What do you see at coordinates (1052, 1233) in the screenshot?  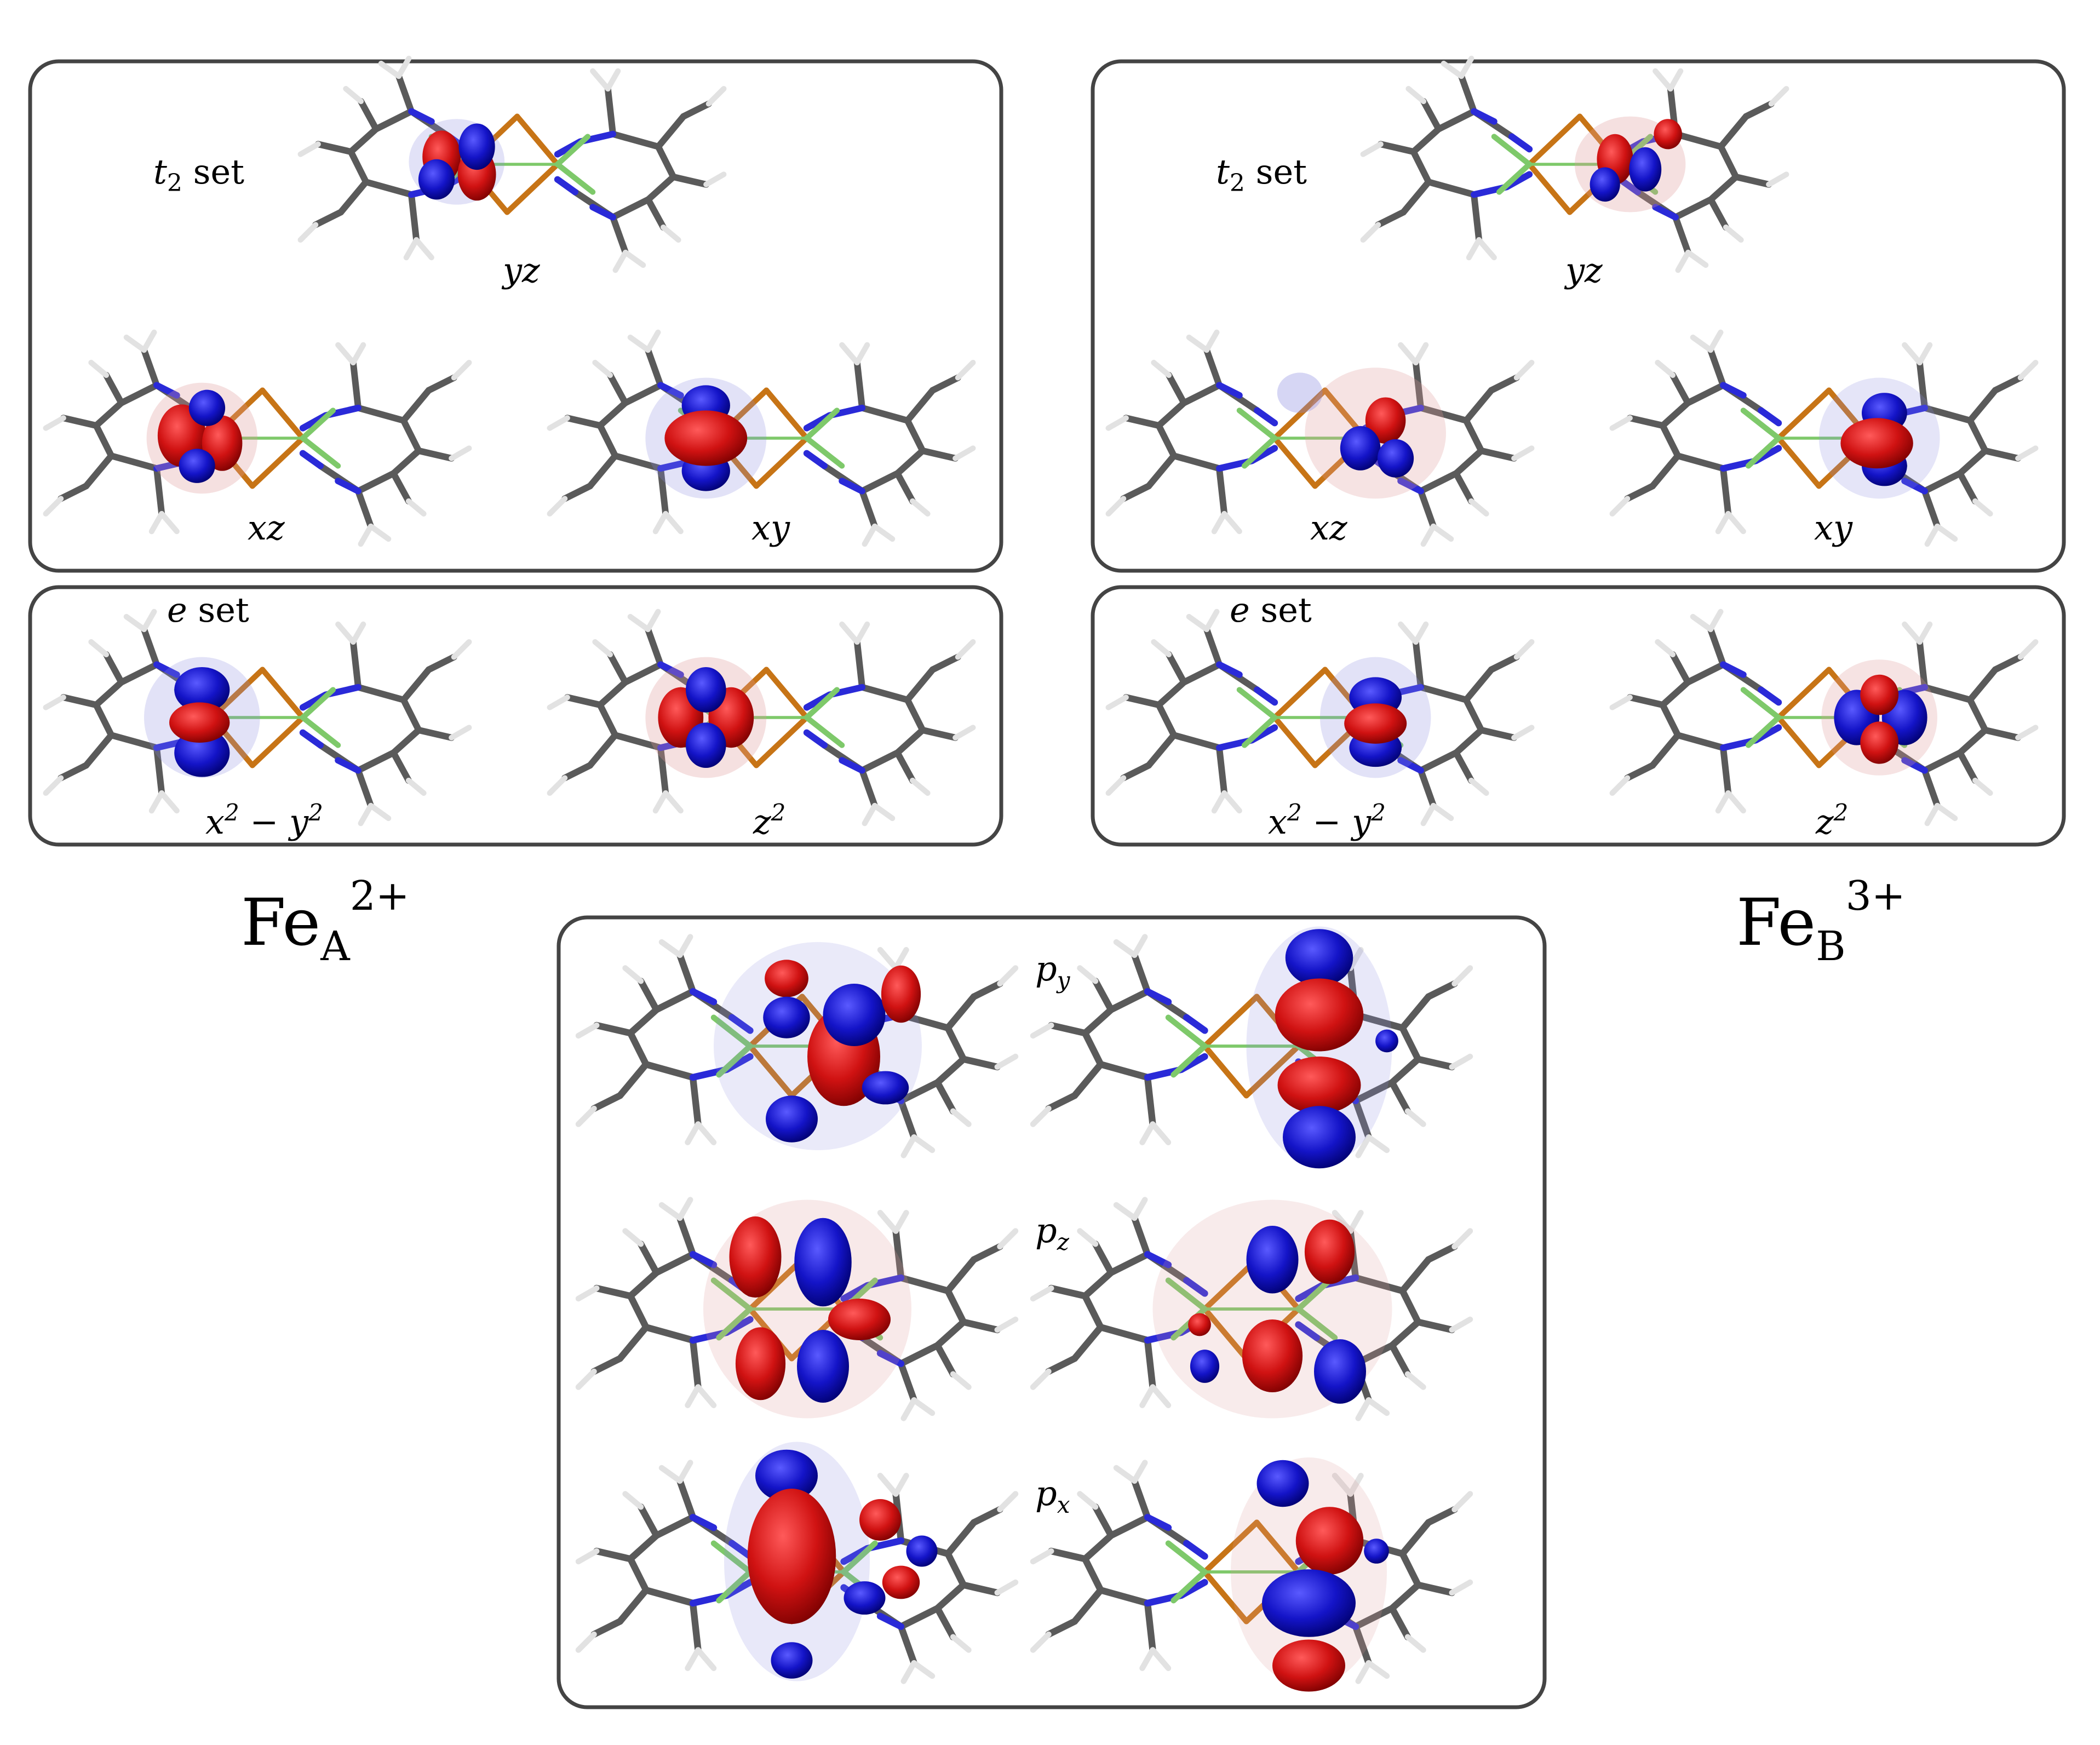 I see `pz-label: pz` at bounding box center [1052, 1233].